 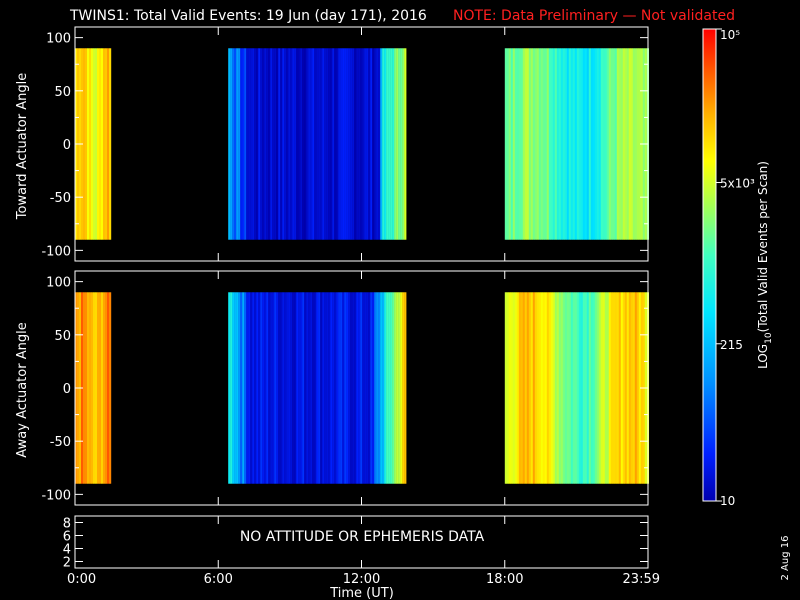 What do you see at coordinates (56, 495) in the screenshot?
I see `ytick-label: -100` at bounding box center [56, 495].